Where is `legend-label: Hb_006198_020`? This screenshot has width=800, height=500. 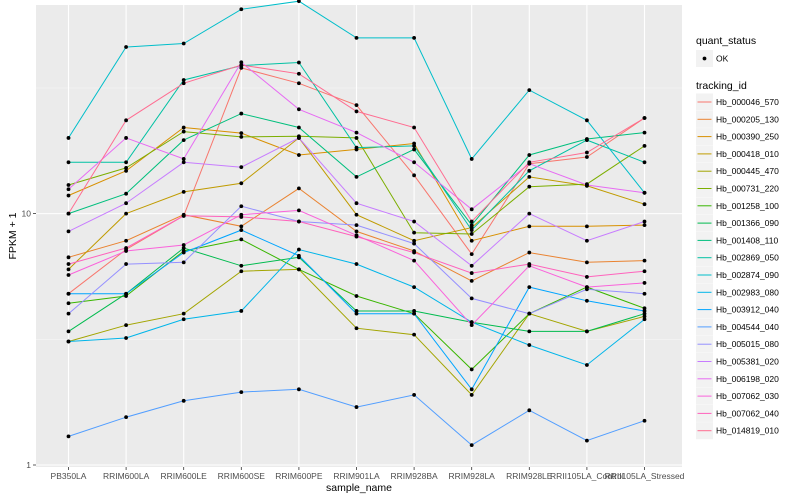 legend-label: Hb_006198_020 is located at coordinates (747, 379).